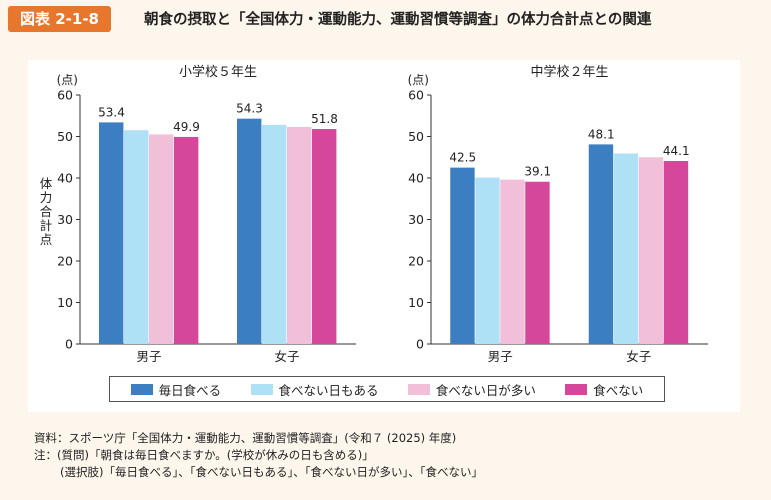 The image size is (771, 500). What do you see at coordinates (416, 261) in the screenshot?
I see `junior-high-y-tick-label: 20` at bounding box center [416, 261].